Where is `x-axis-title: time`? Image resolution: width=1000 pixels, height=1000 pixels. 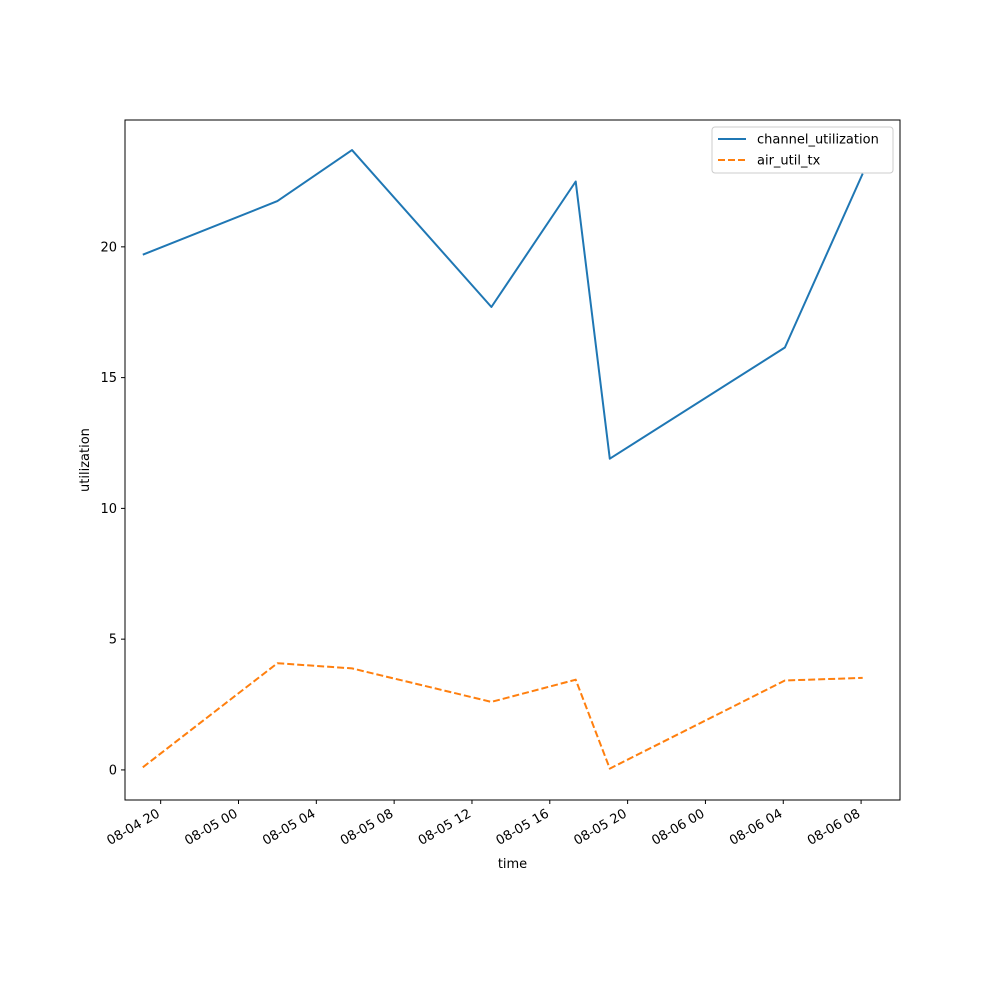
x-axis-title: time is located at coordinates (512, 864).